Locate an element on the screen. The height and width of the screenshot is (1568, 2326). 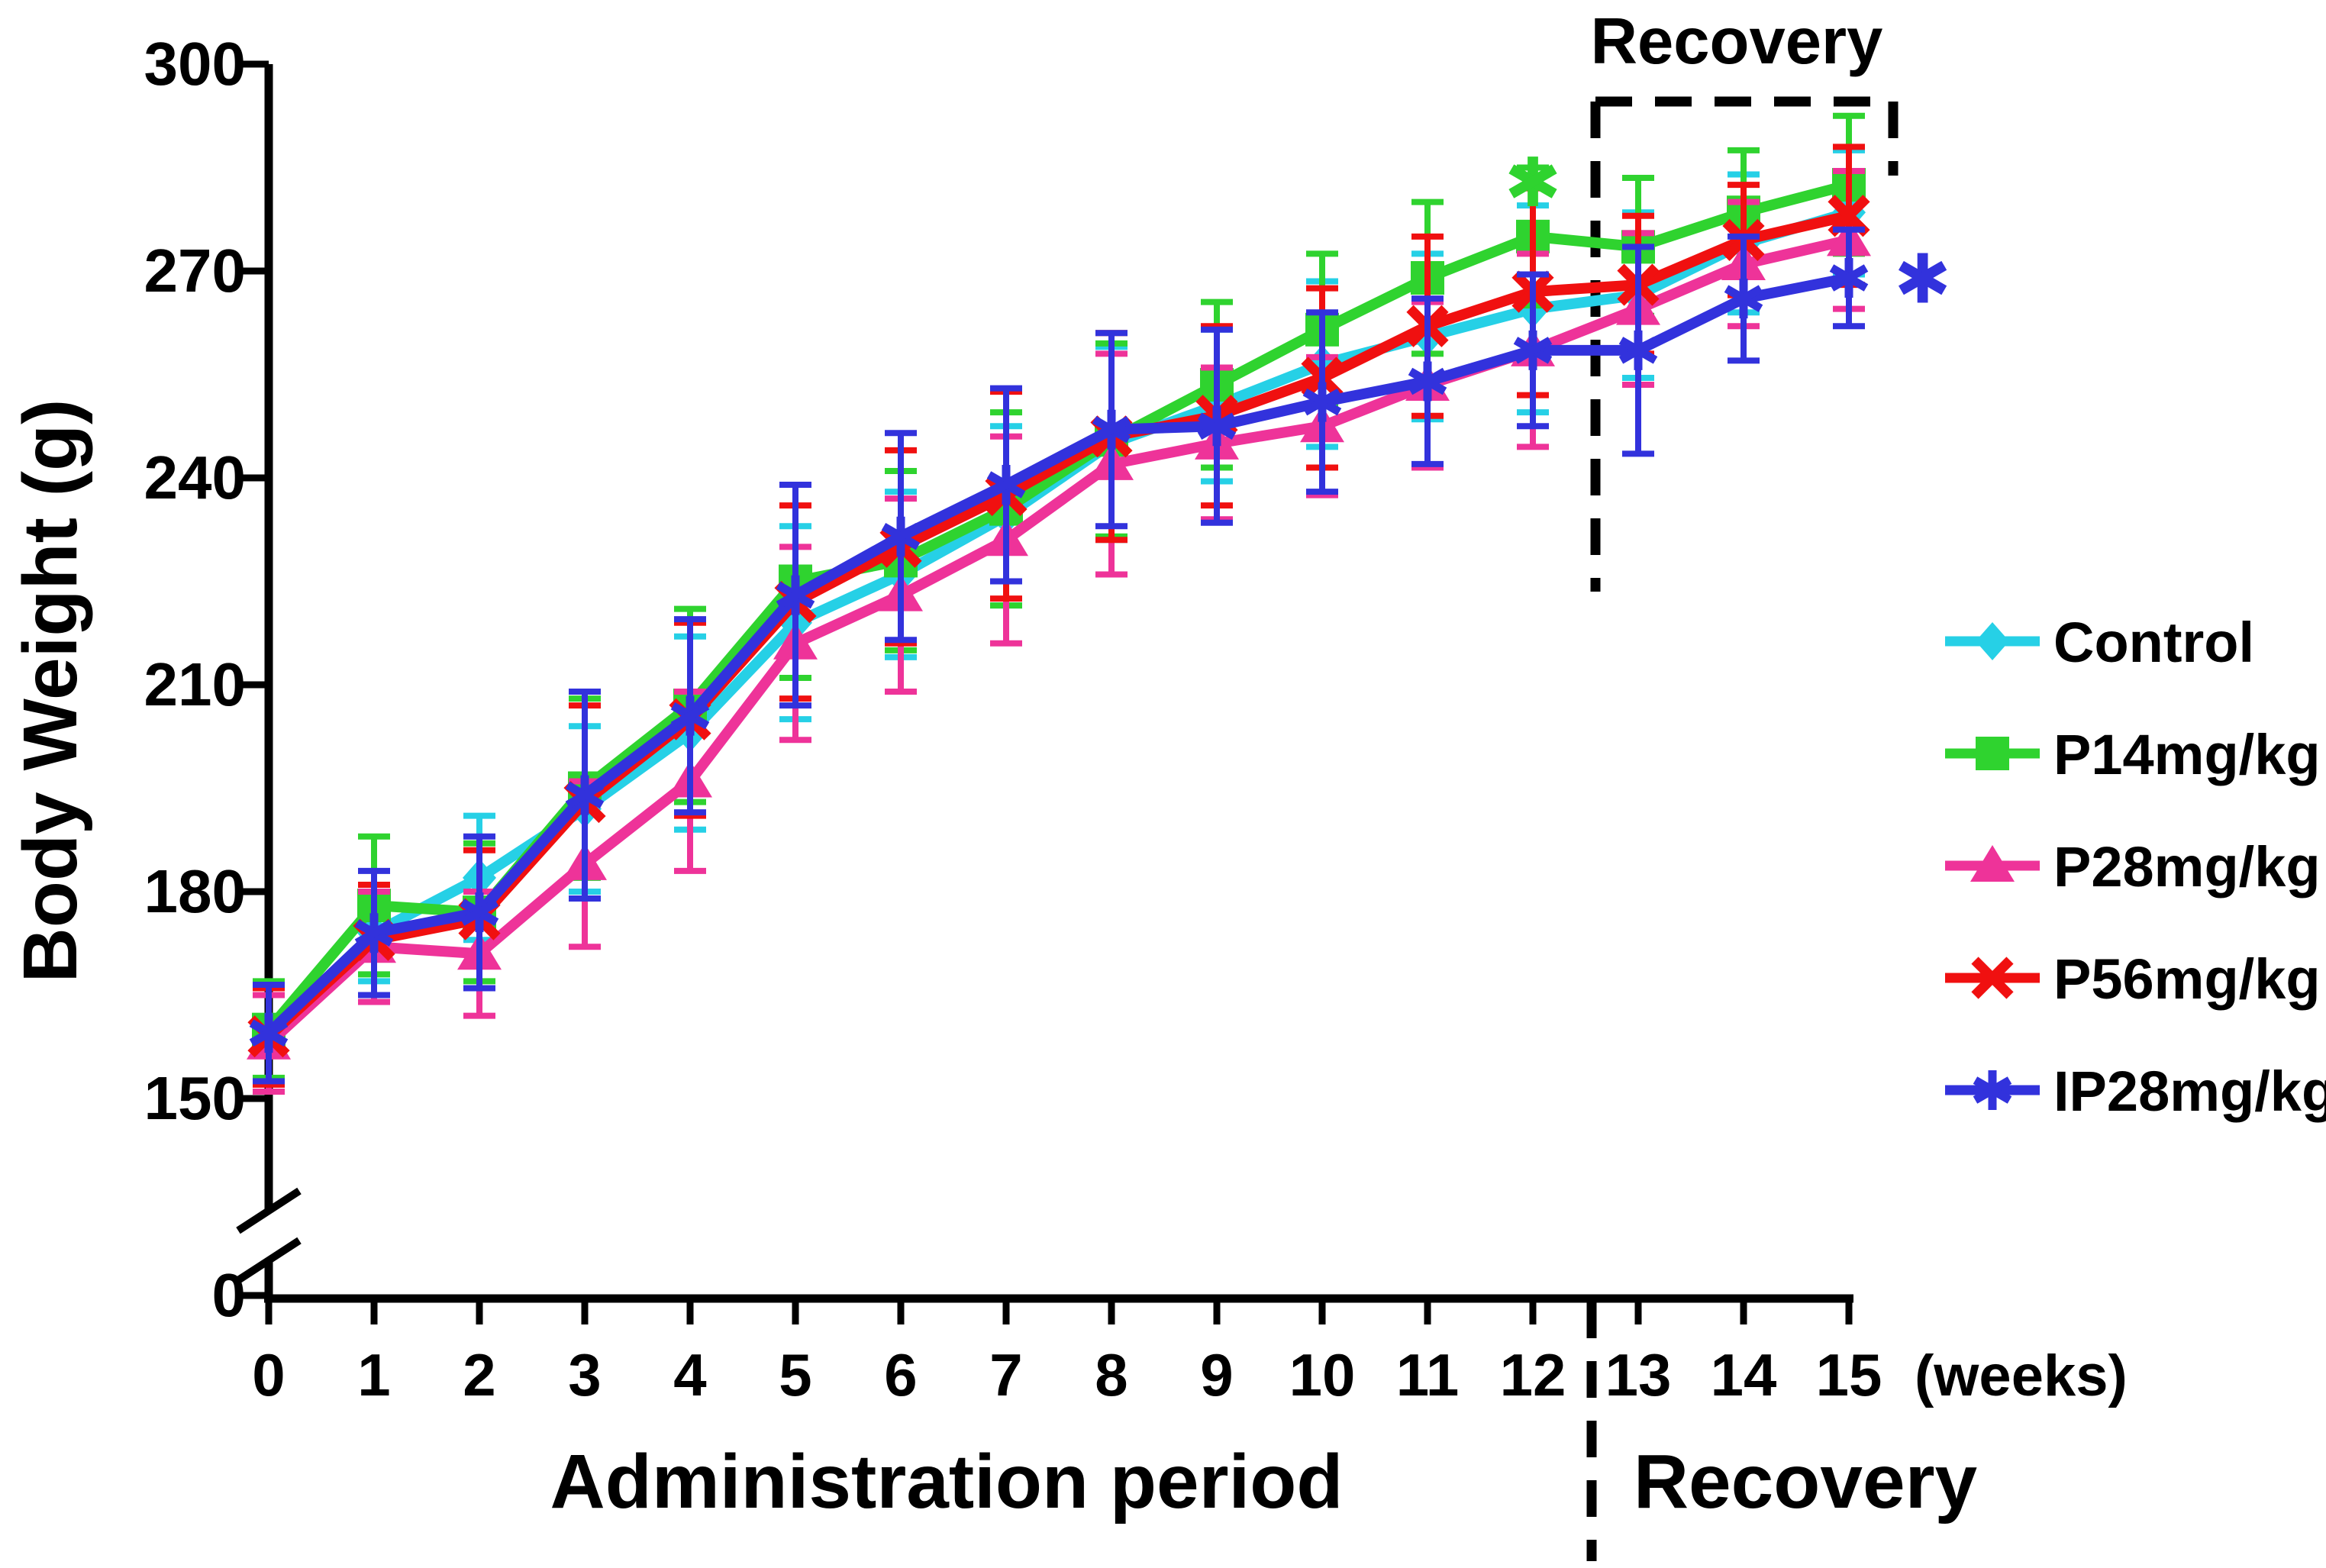
y-tick-label: 210 is located at coordinates (195, 684).